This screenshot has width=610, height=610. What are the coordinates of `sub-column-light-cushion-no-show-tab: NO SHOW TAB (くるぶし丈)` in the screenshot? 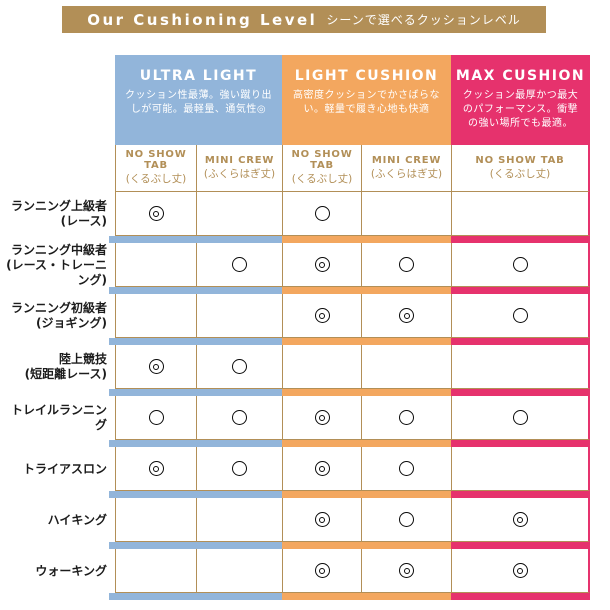 It's located at (321, 168).